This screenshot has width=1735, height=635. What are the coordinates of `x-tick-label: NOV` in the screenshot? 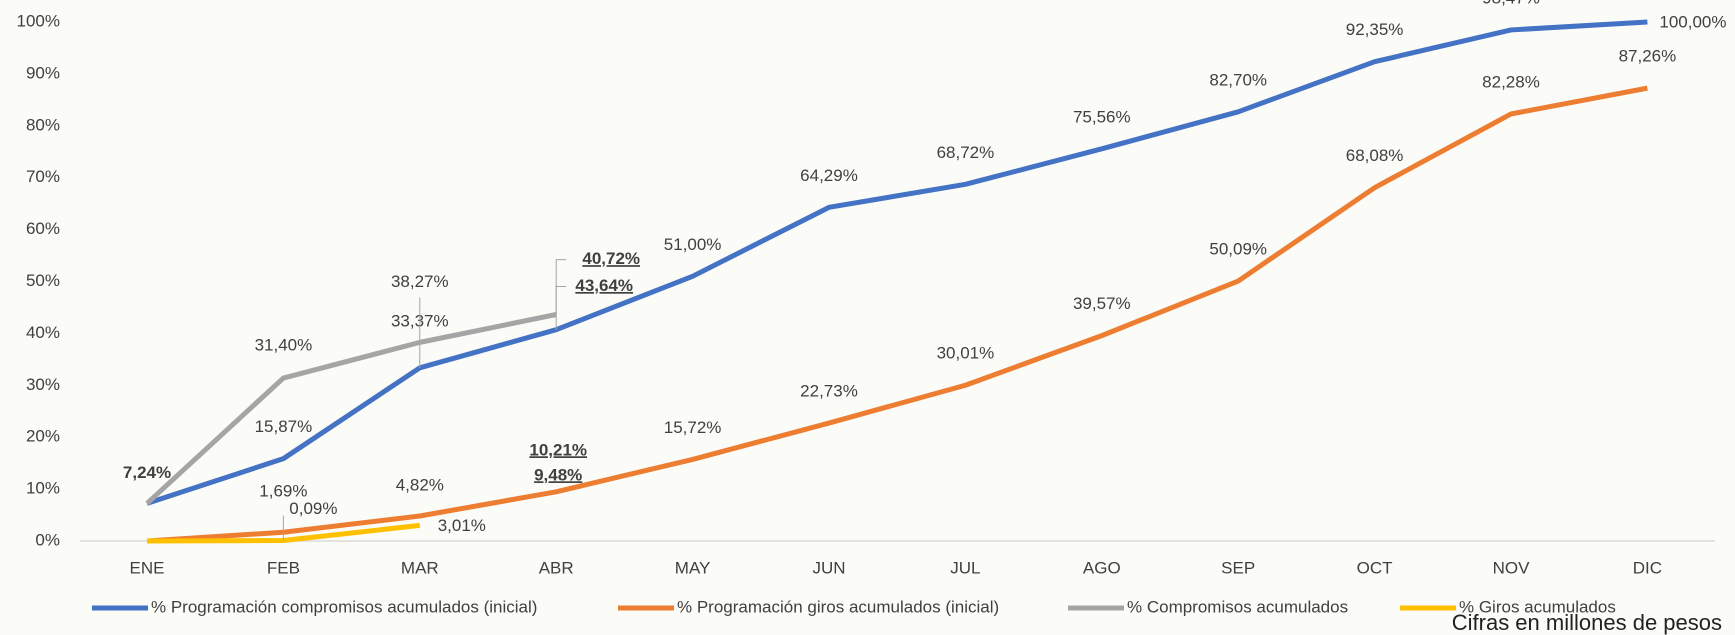 It's located at (1512, 567).